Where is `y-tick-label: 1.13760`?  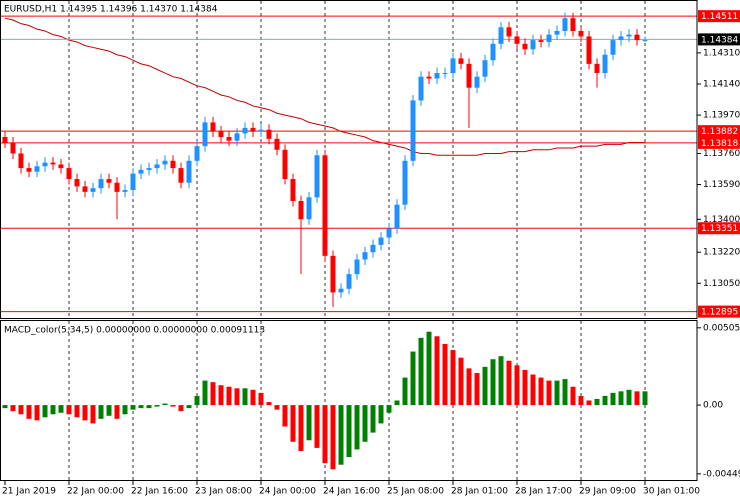 y-tick-label: 1.13760 is located at coordinates (721, 154).